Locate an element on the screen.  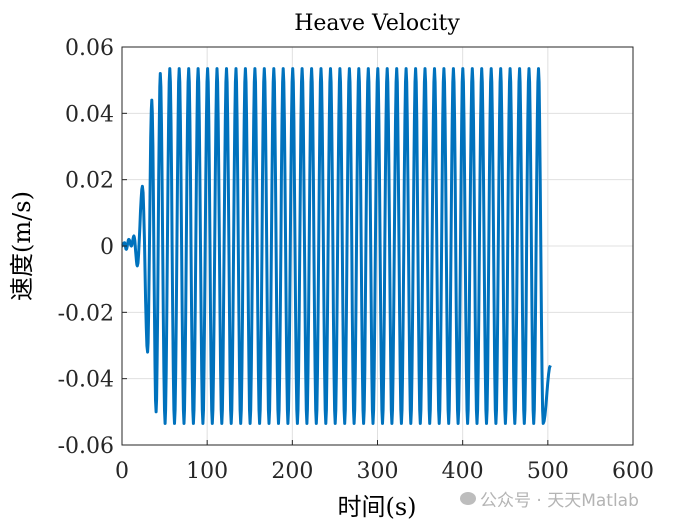
wechat-icon is located at coordinates (468, 498).